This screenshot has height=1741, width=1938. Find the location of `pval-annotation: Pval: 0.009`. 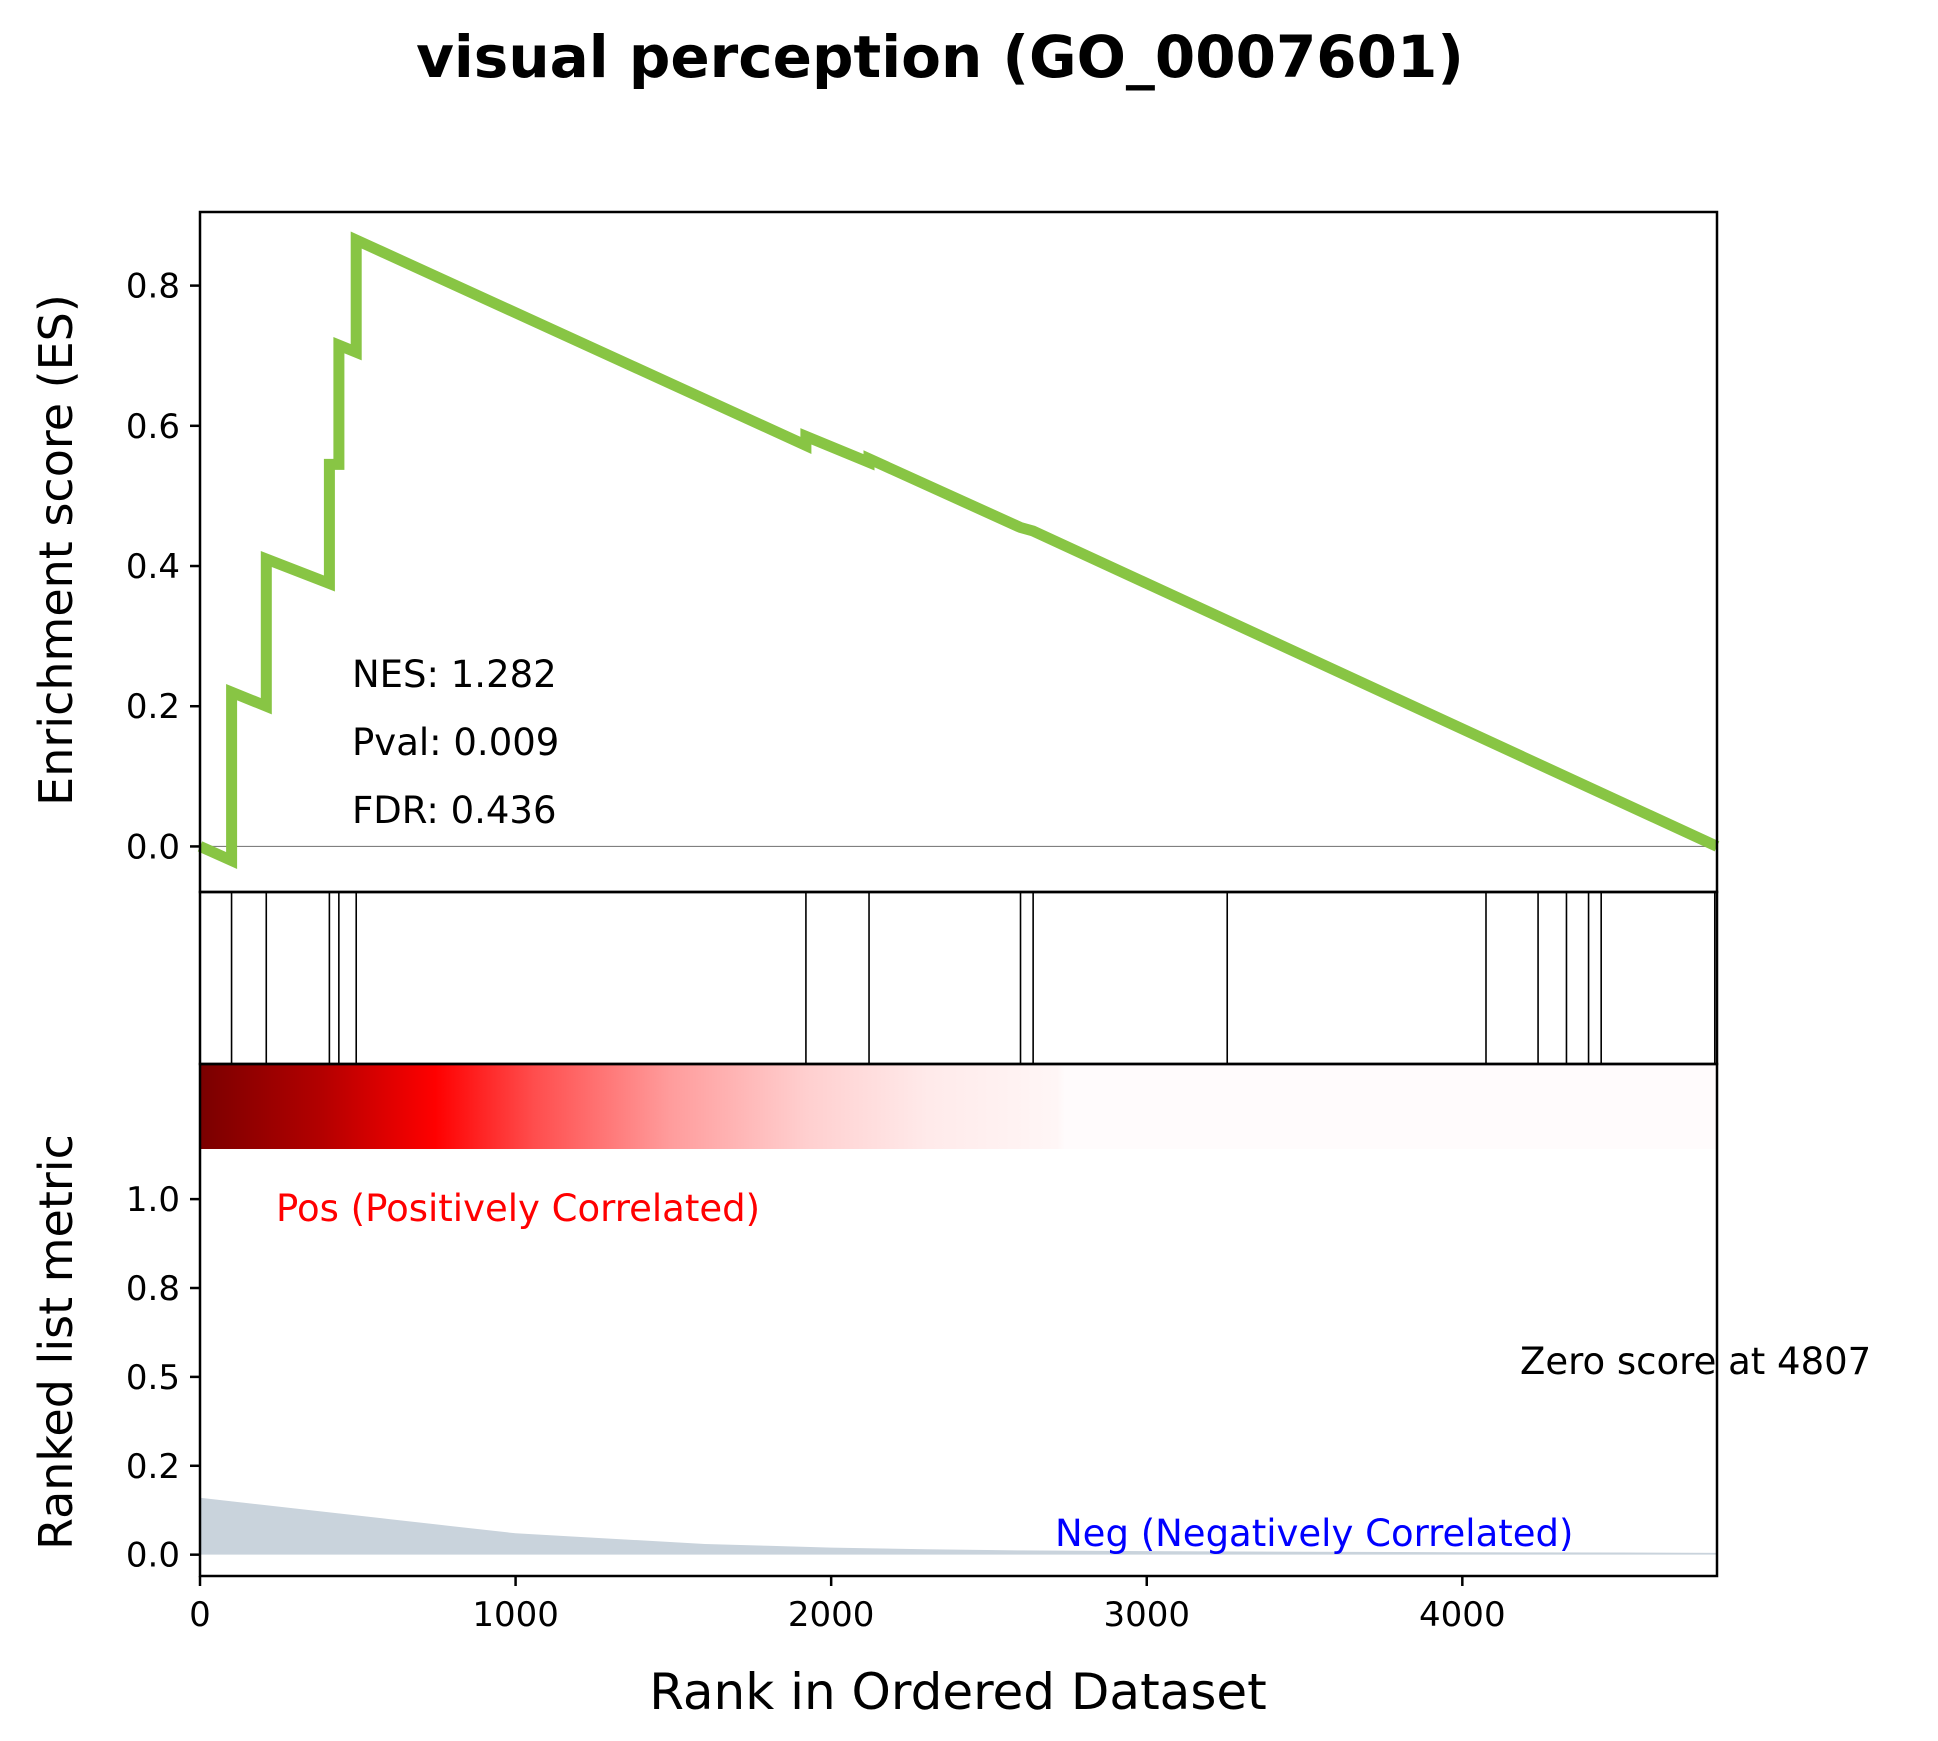

pval-annotation: Pval: 0.009 is located at coordinates (455, 742).